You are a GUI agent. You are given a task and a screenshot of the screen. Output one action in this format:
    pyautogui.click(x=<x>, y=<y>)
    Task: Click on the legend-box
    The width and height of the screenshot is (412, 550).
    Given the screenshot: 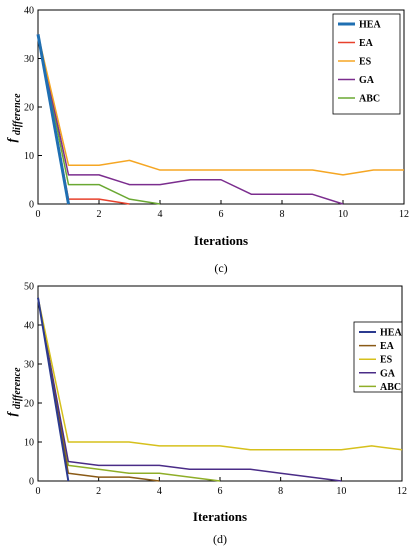 What is the action you would take?
    pyautogui.click(x=378, y=357)
    